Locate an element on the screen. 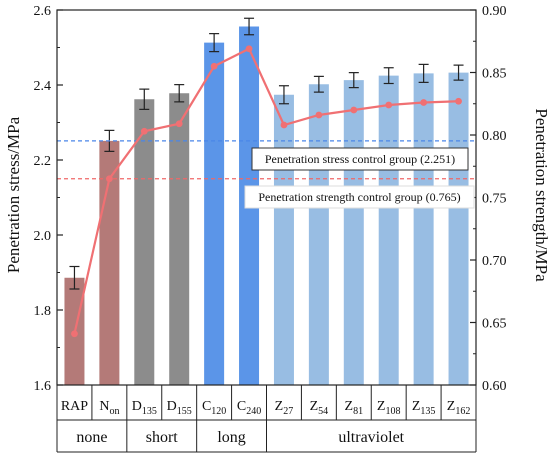 This screenshot has height=457, width=550. category-label: Z162 is located at coordinates (459, 408).